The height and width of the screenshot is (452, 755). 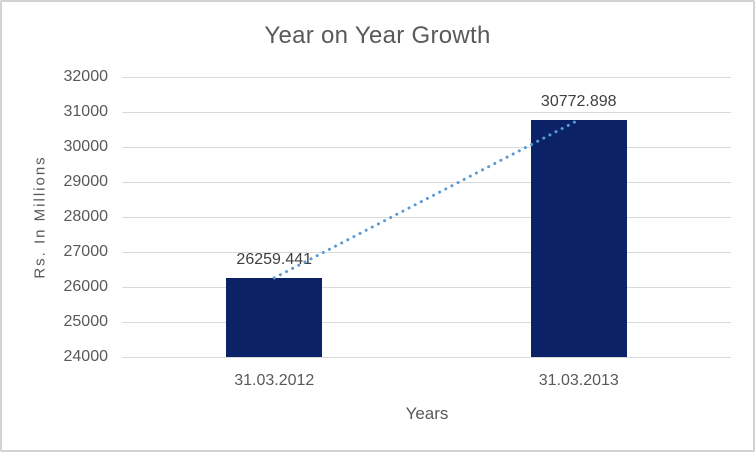 I want to click on bar-data-label: 30772.898, so click(x=578, y=101).